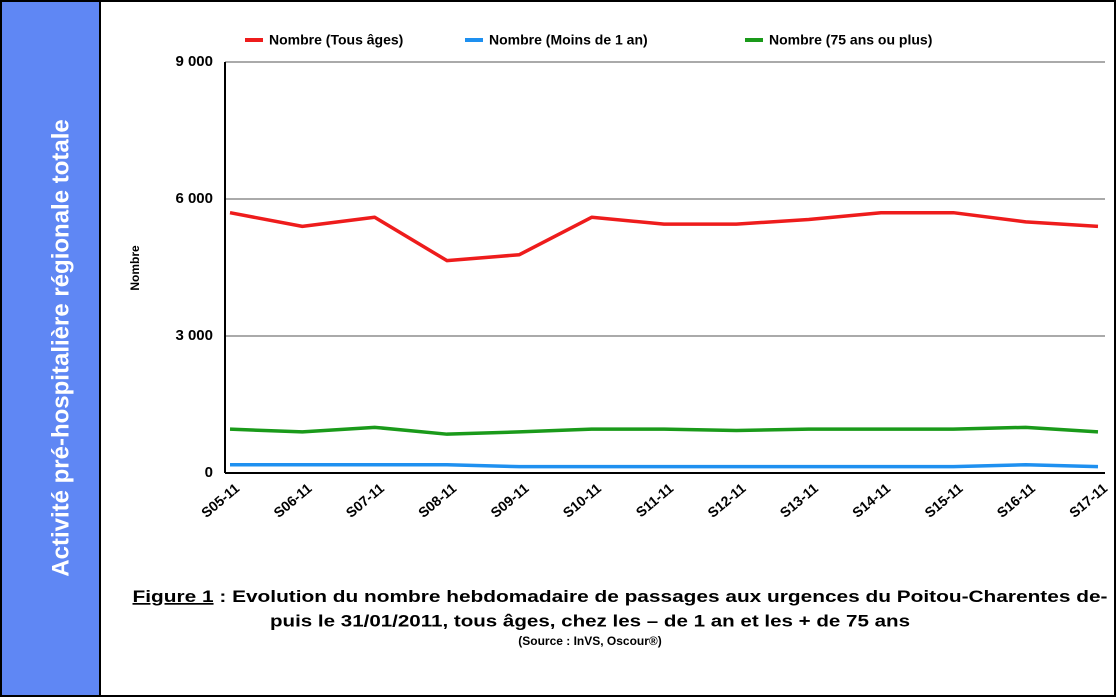 Image resolution: width=1116 pixels, height=697 pixels. Describe the element at coordinates (590, 641) in the screenshot. I see `caption-source: (Source : InVS, Oscour®)` at that location.